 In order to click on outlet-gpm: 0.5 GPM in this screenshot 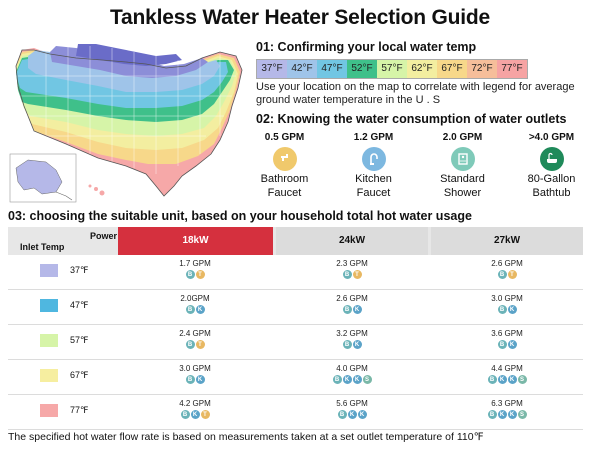, I will do `click(284, 137)`.